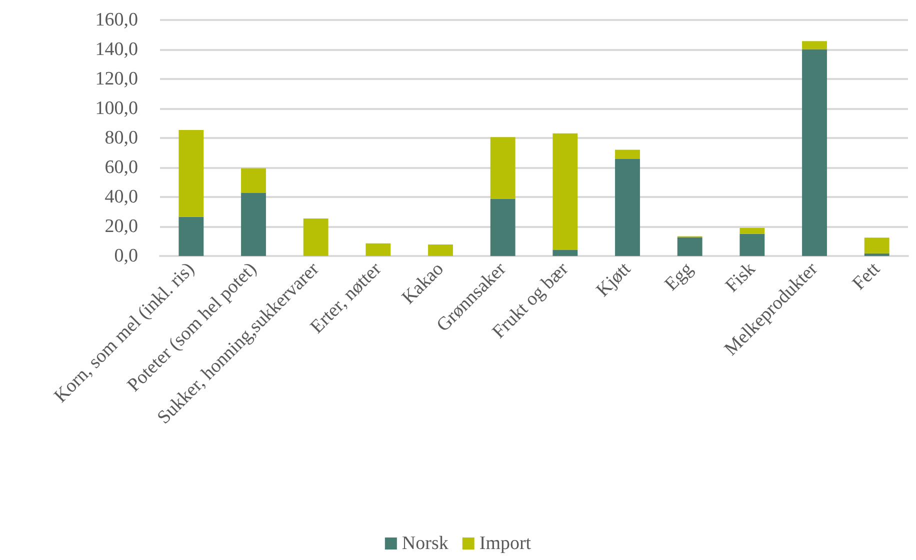  What do you see at coordinates (121, 197) in the screenshot?
I see `y-tick-label: 40,0` at bounding box center [121, 197].